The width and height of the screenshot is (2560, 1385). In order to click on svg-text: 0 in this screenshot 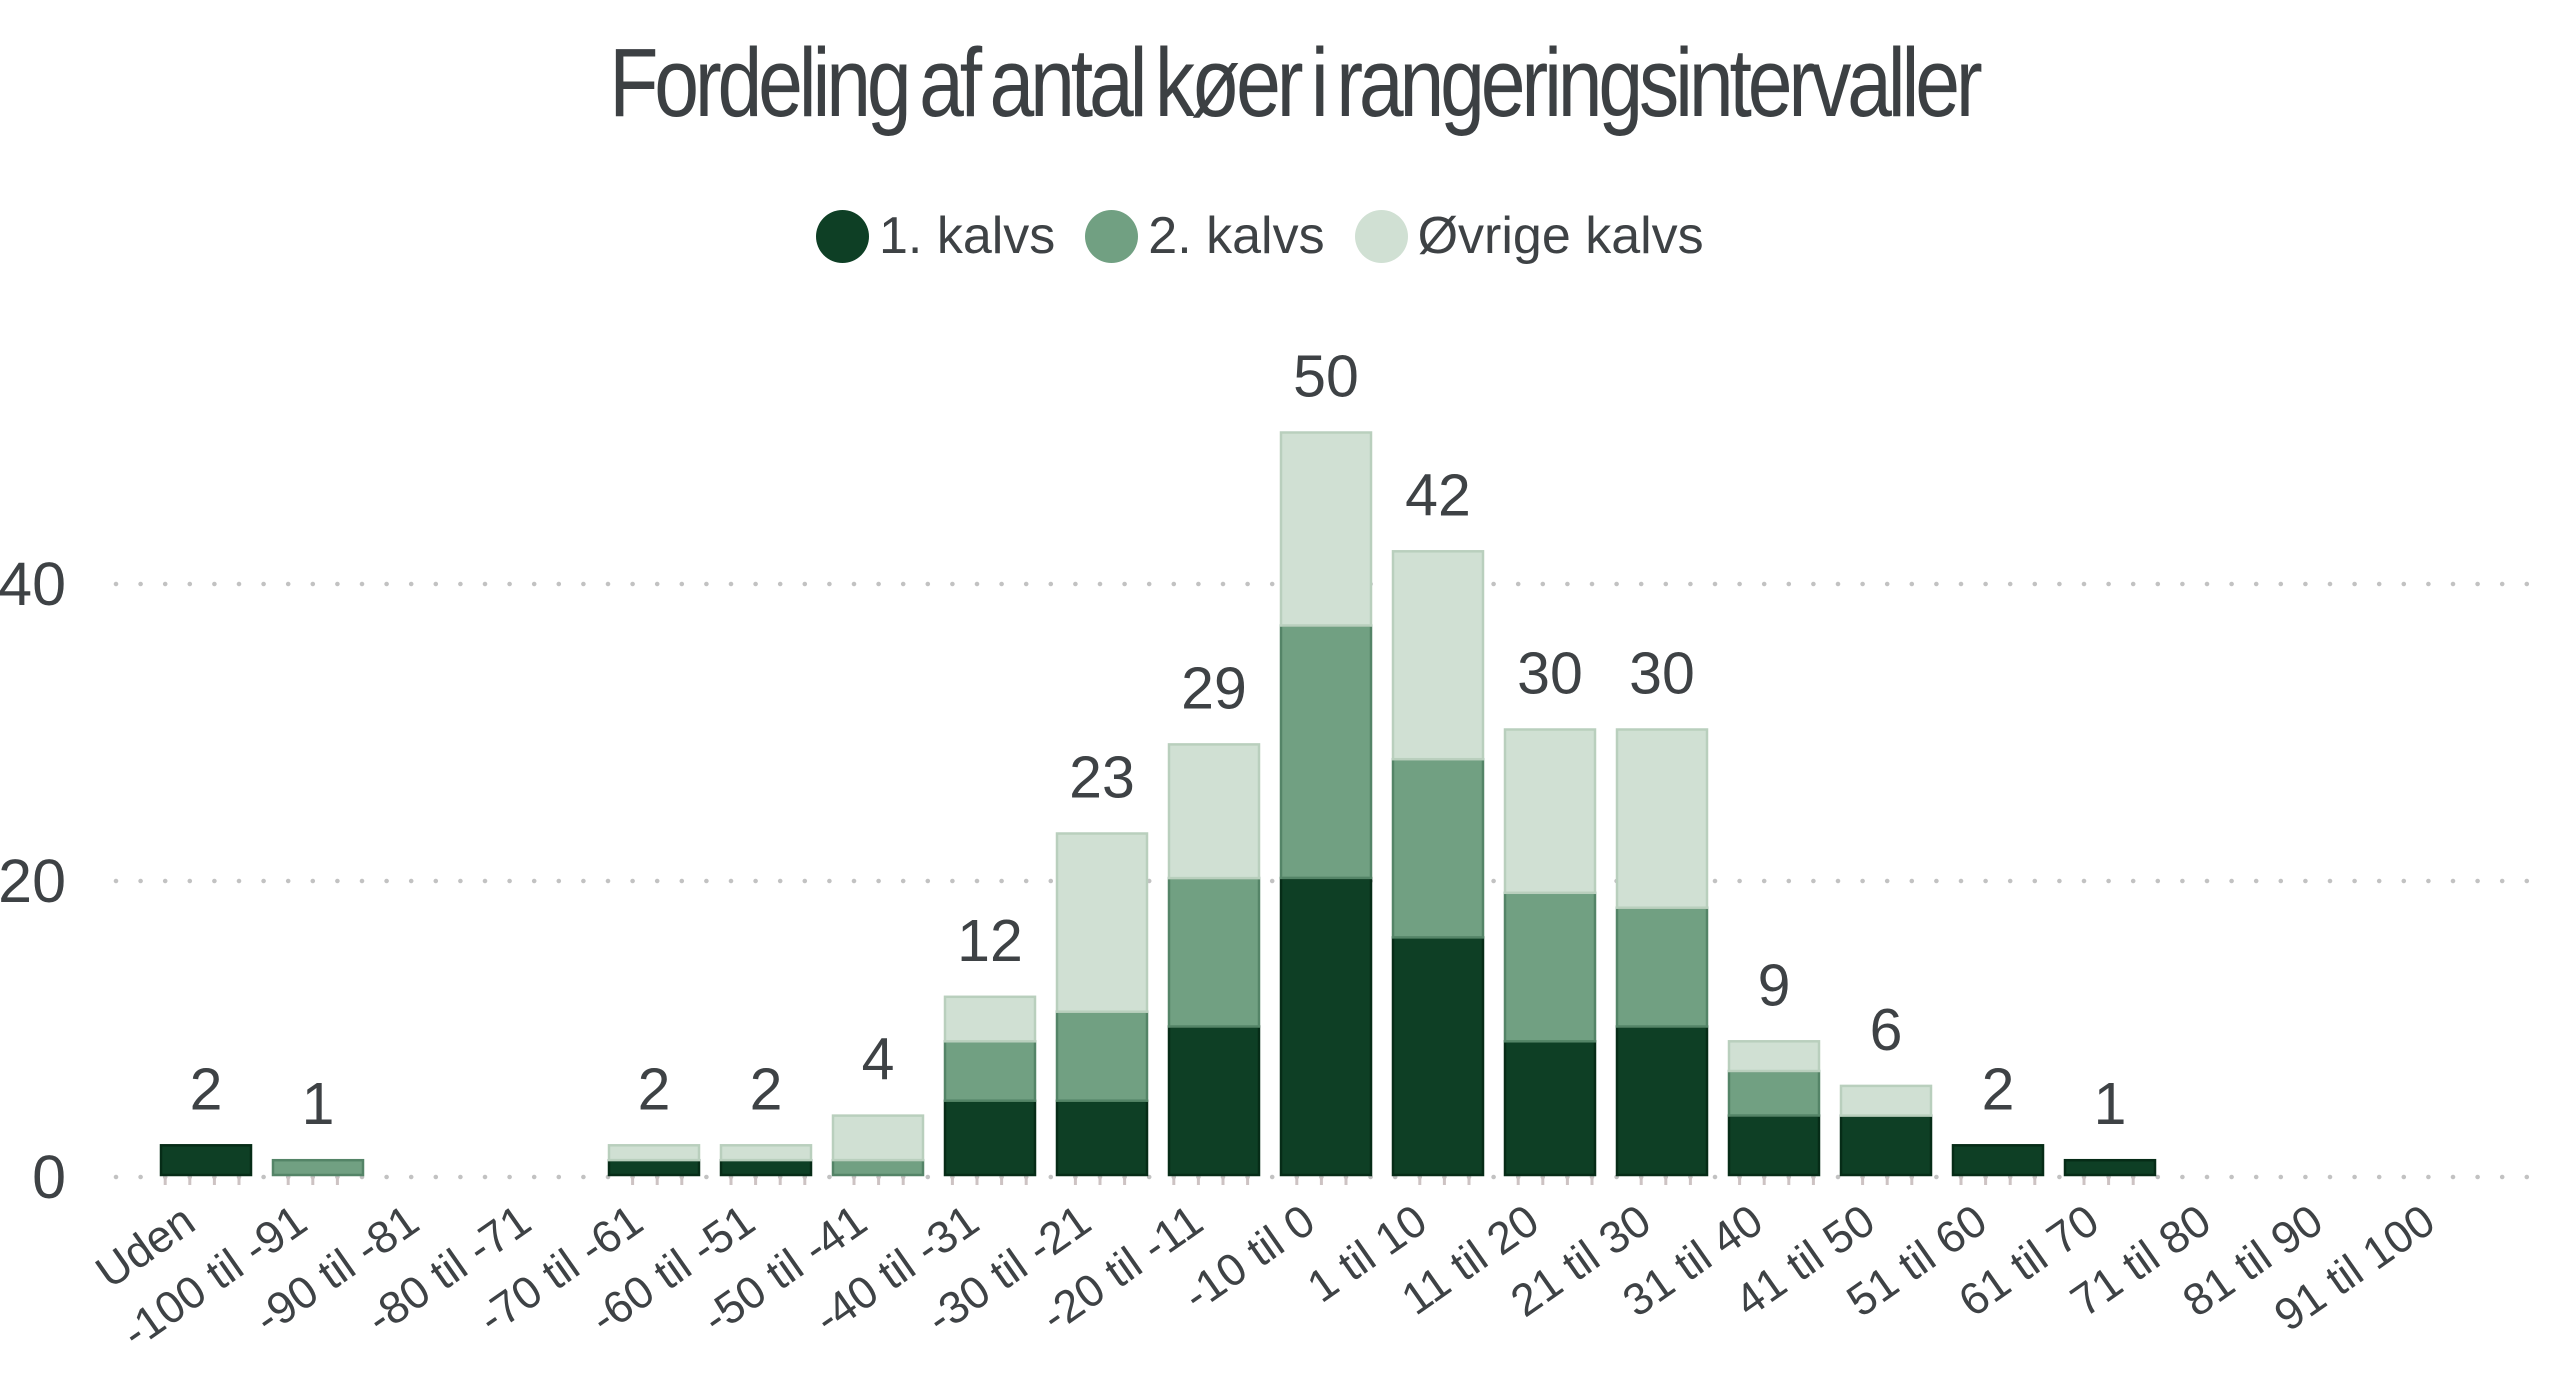, I will do `click(49, 1177)`.